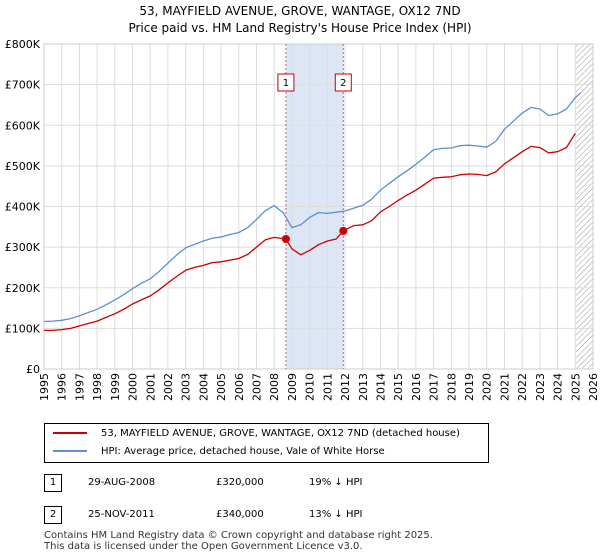 The image size is (600, 560). Describe the element at coordinates (363, 387) in the screenshot. I see `x-tick-label: 2013` at that location.